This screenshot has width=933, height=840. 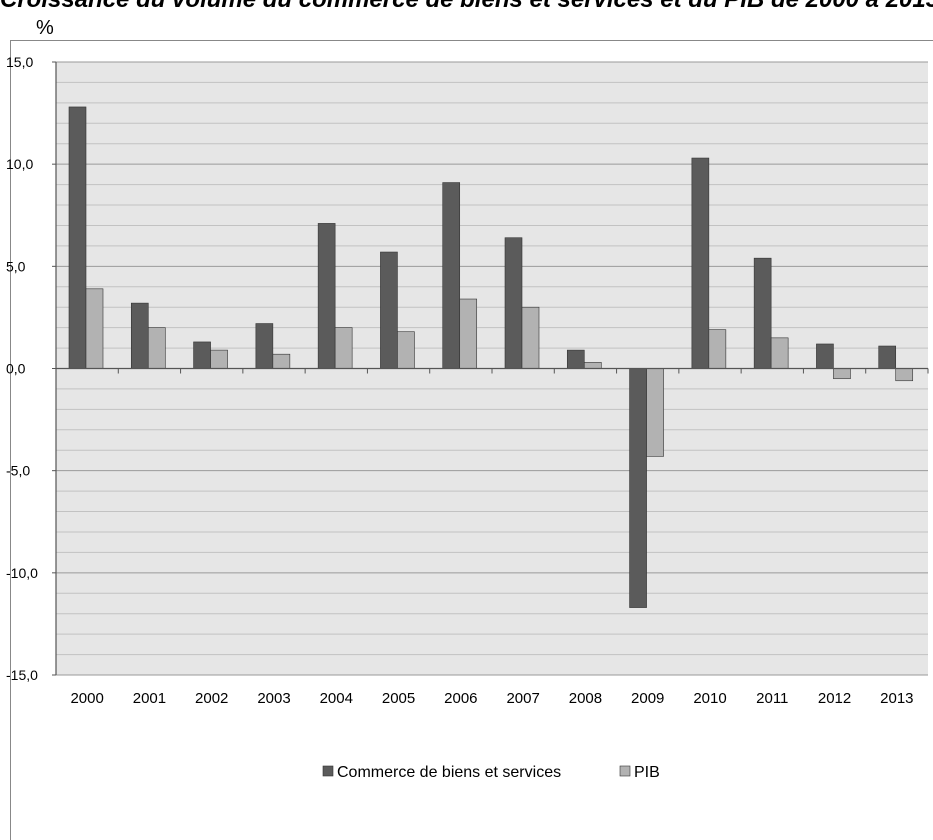 I want to click on bar-commerce-2006, so click(x=451, y=275).